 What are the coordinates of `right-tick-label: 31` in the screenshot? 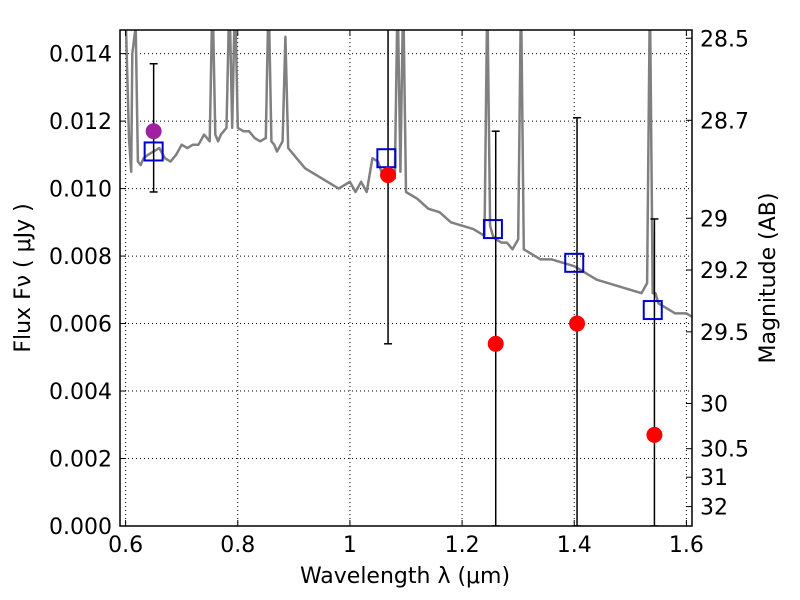 It's located at (714, 478).